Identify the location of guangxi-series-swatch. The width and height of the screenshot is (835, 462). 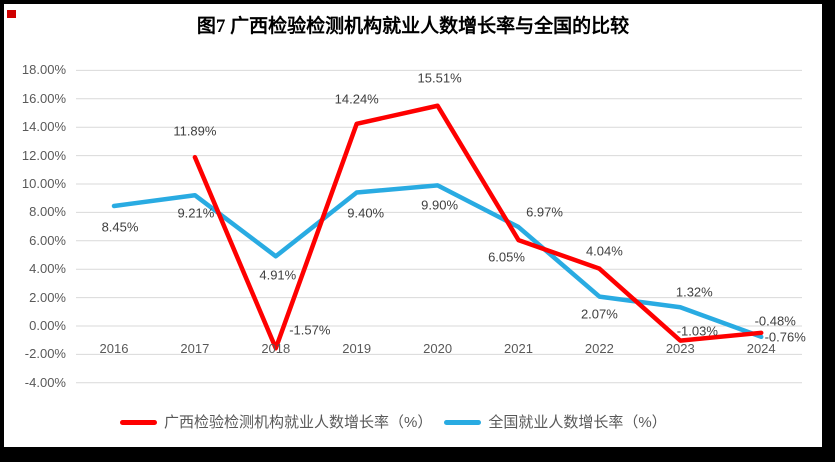
(138, 422).